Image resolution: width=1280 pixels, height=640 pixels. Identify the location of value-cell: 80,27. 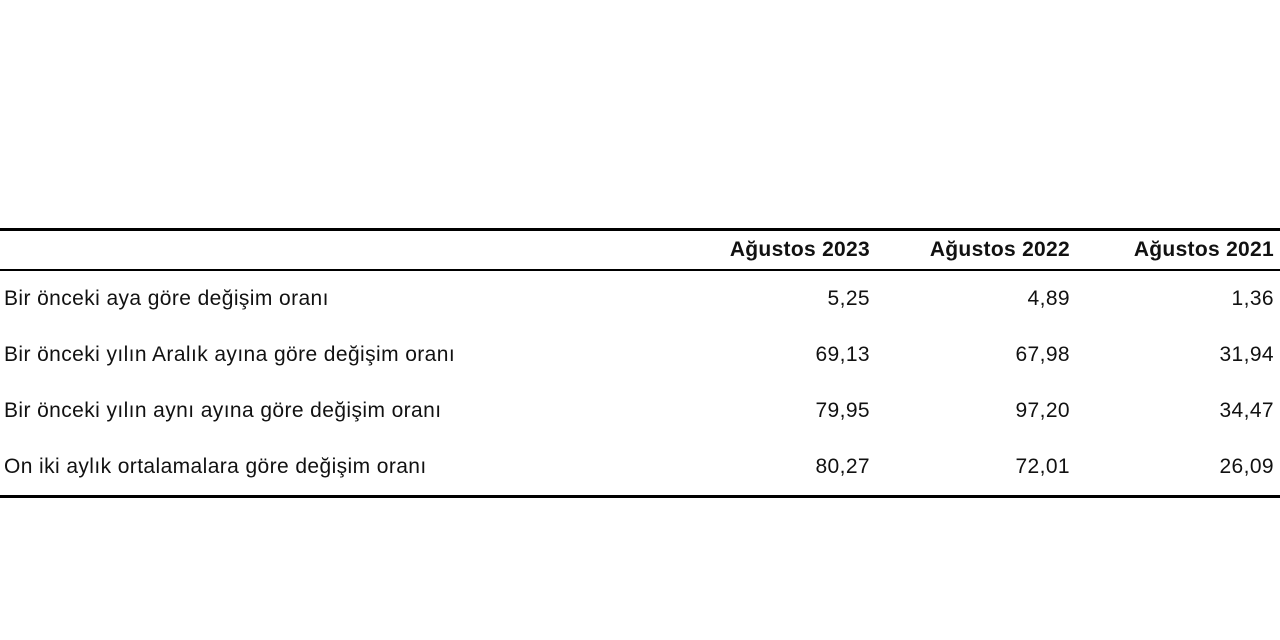
(842, 466).